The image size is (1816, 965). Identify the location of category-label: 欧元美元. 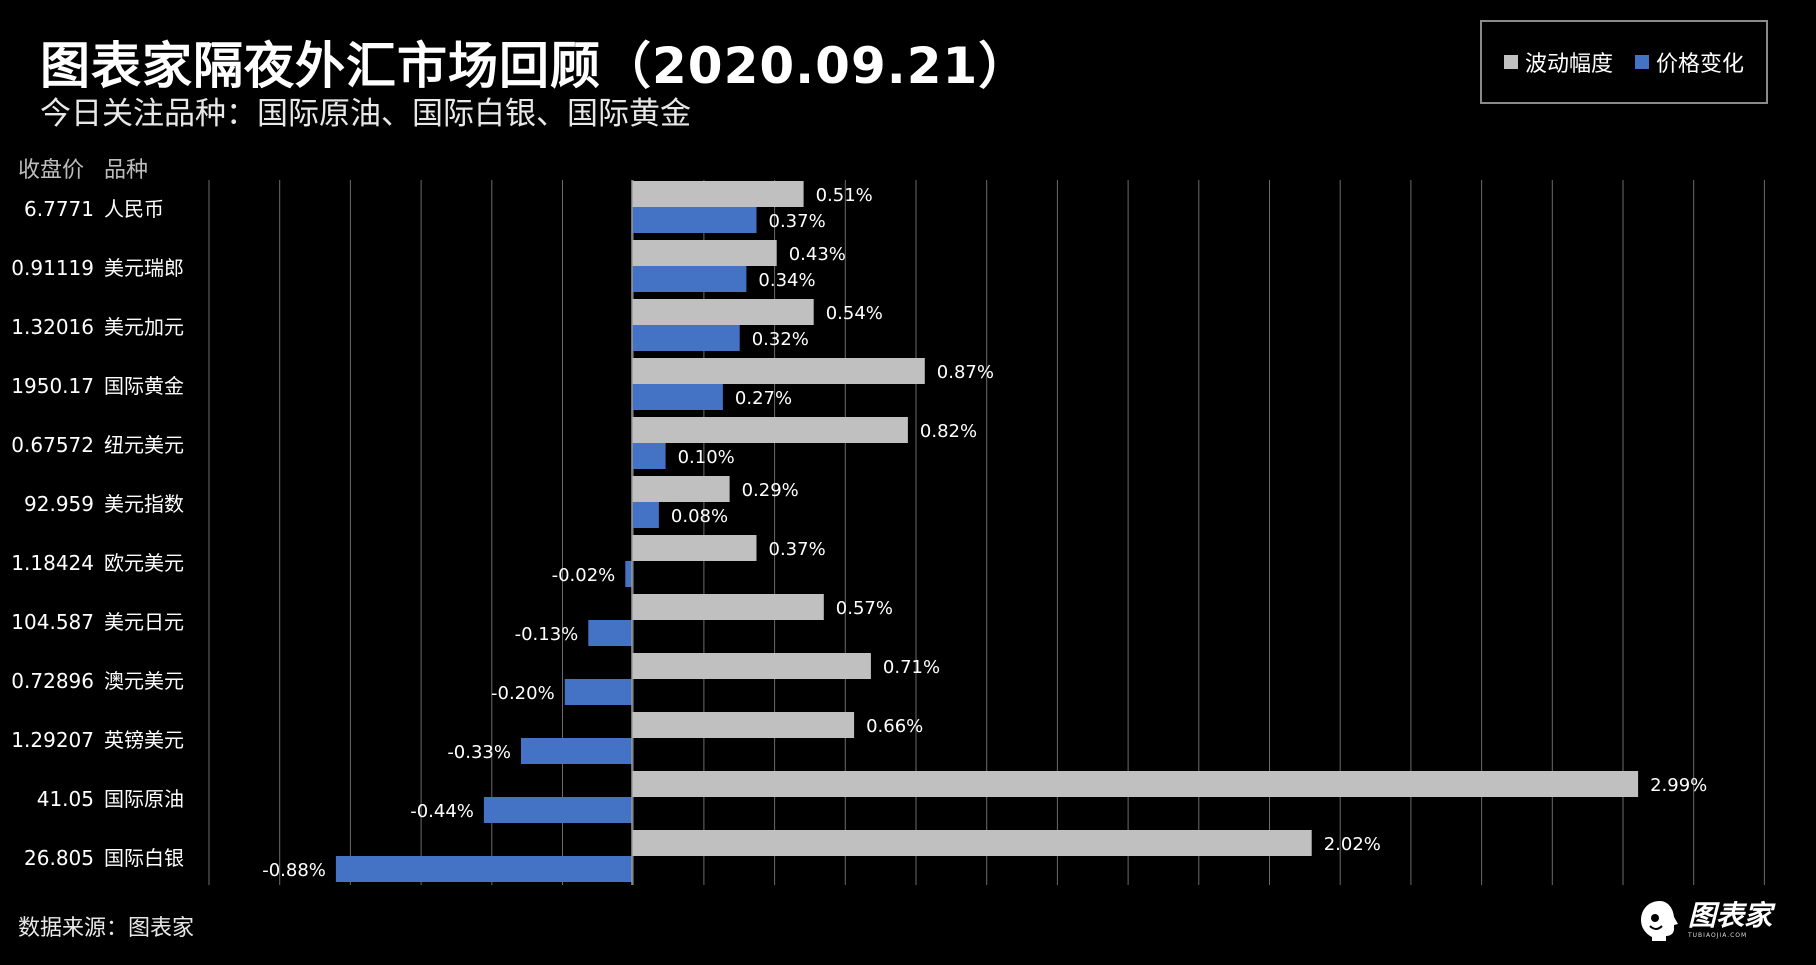
(144, 563).